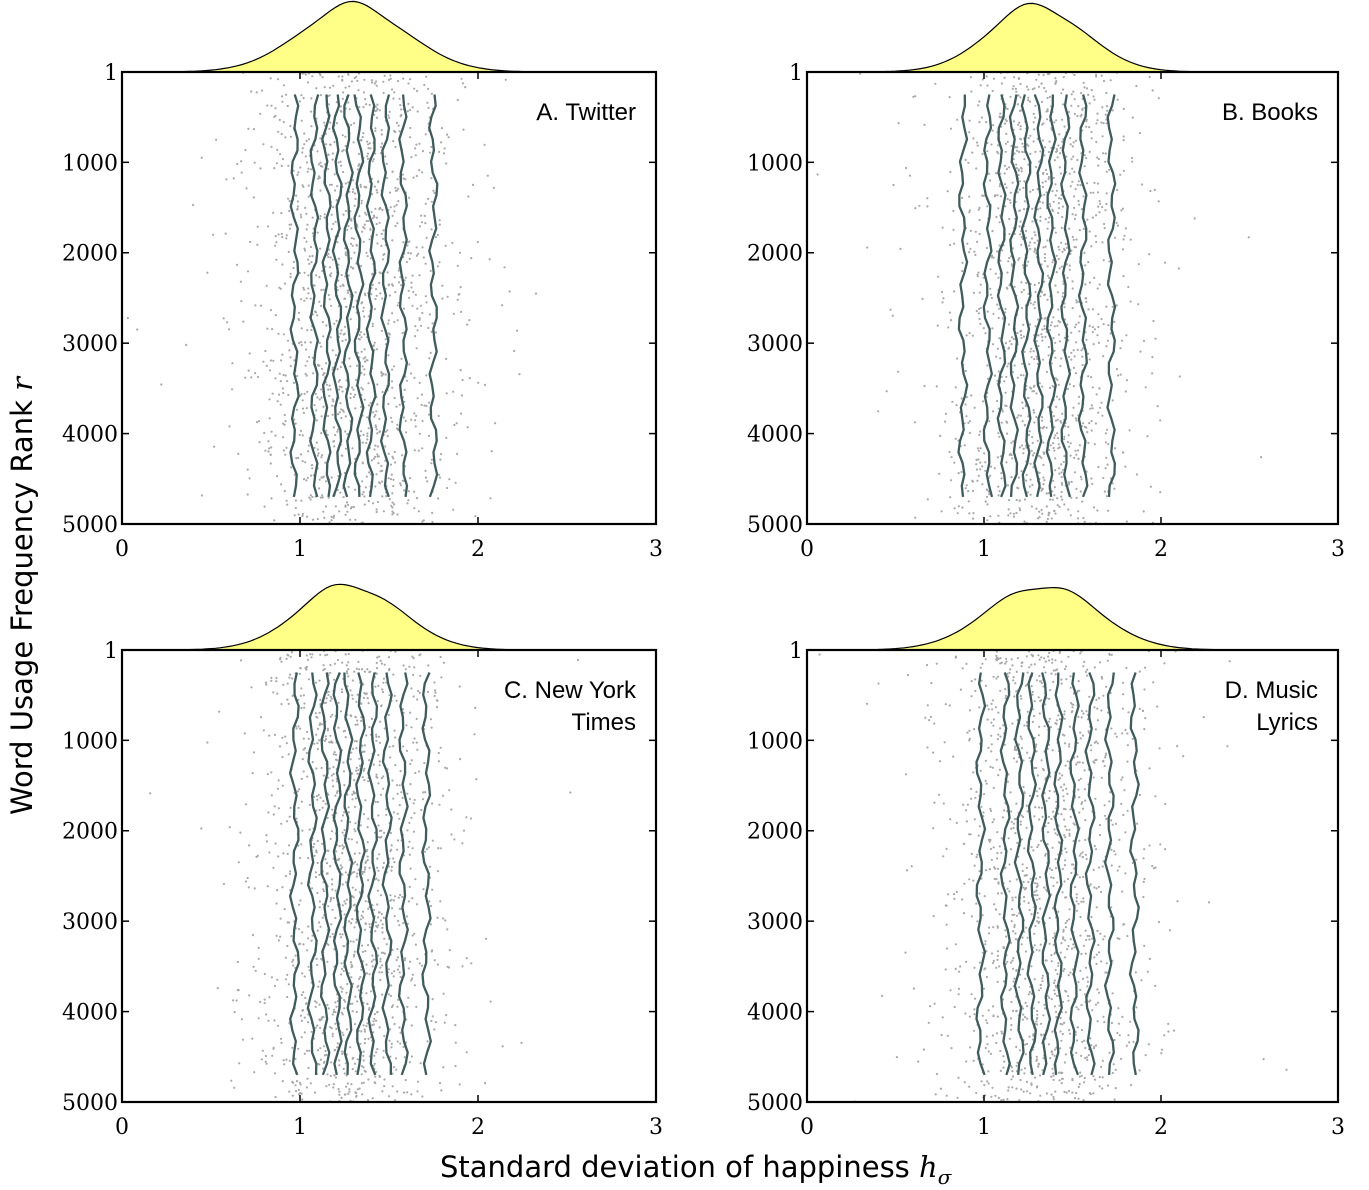 This screenshot has height=1190, width=1369. What do you see at coordinates (1161, 549) in the screenshot?
I see `x-tick-label: 2` at bounding box center [1161, 549].